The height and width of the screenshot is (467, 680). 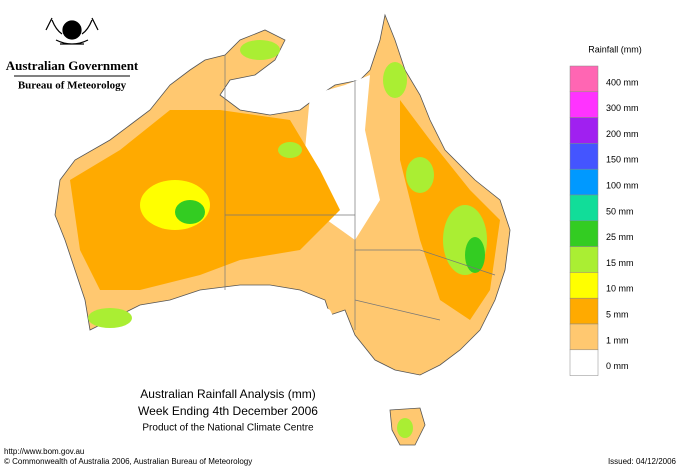 What do you see at coordinates (622, 82) in the screenshot?
I see `legend-label: 400 mm` at bounding box center [622, 82].